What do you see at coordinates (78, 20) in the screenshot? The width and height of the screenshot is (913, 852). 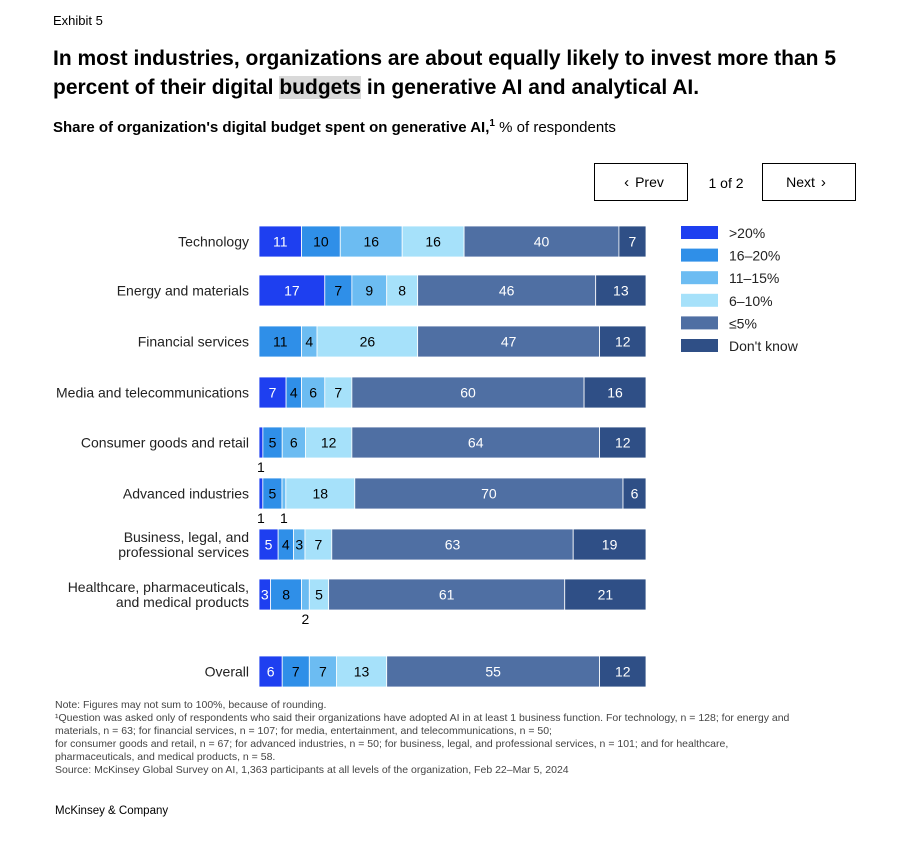 I see `exhibit-label: Exhibit 5` at bounding box center [78, 20].